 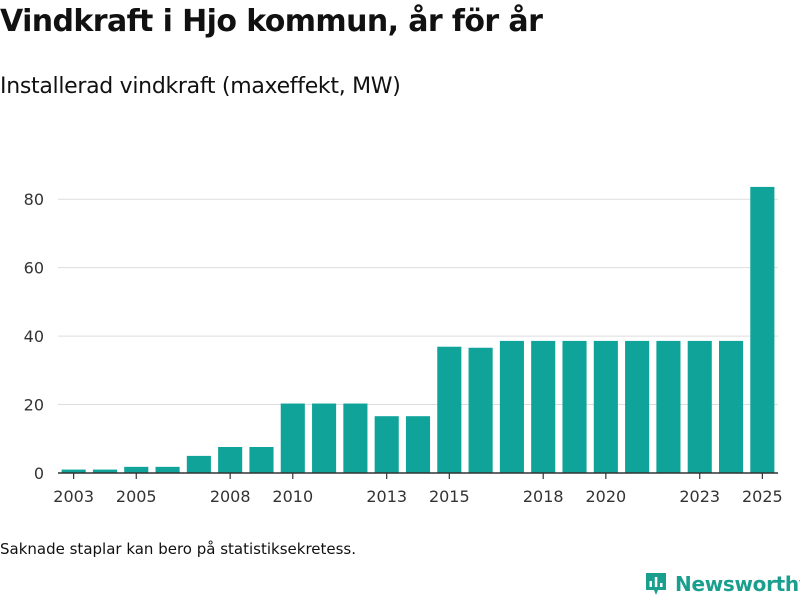 What do you see at coordinates (230, 496) in the screenshot?
I see `x-tick-label: 2008` at bounding box center [230, 496].